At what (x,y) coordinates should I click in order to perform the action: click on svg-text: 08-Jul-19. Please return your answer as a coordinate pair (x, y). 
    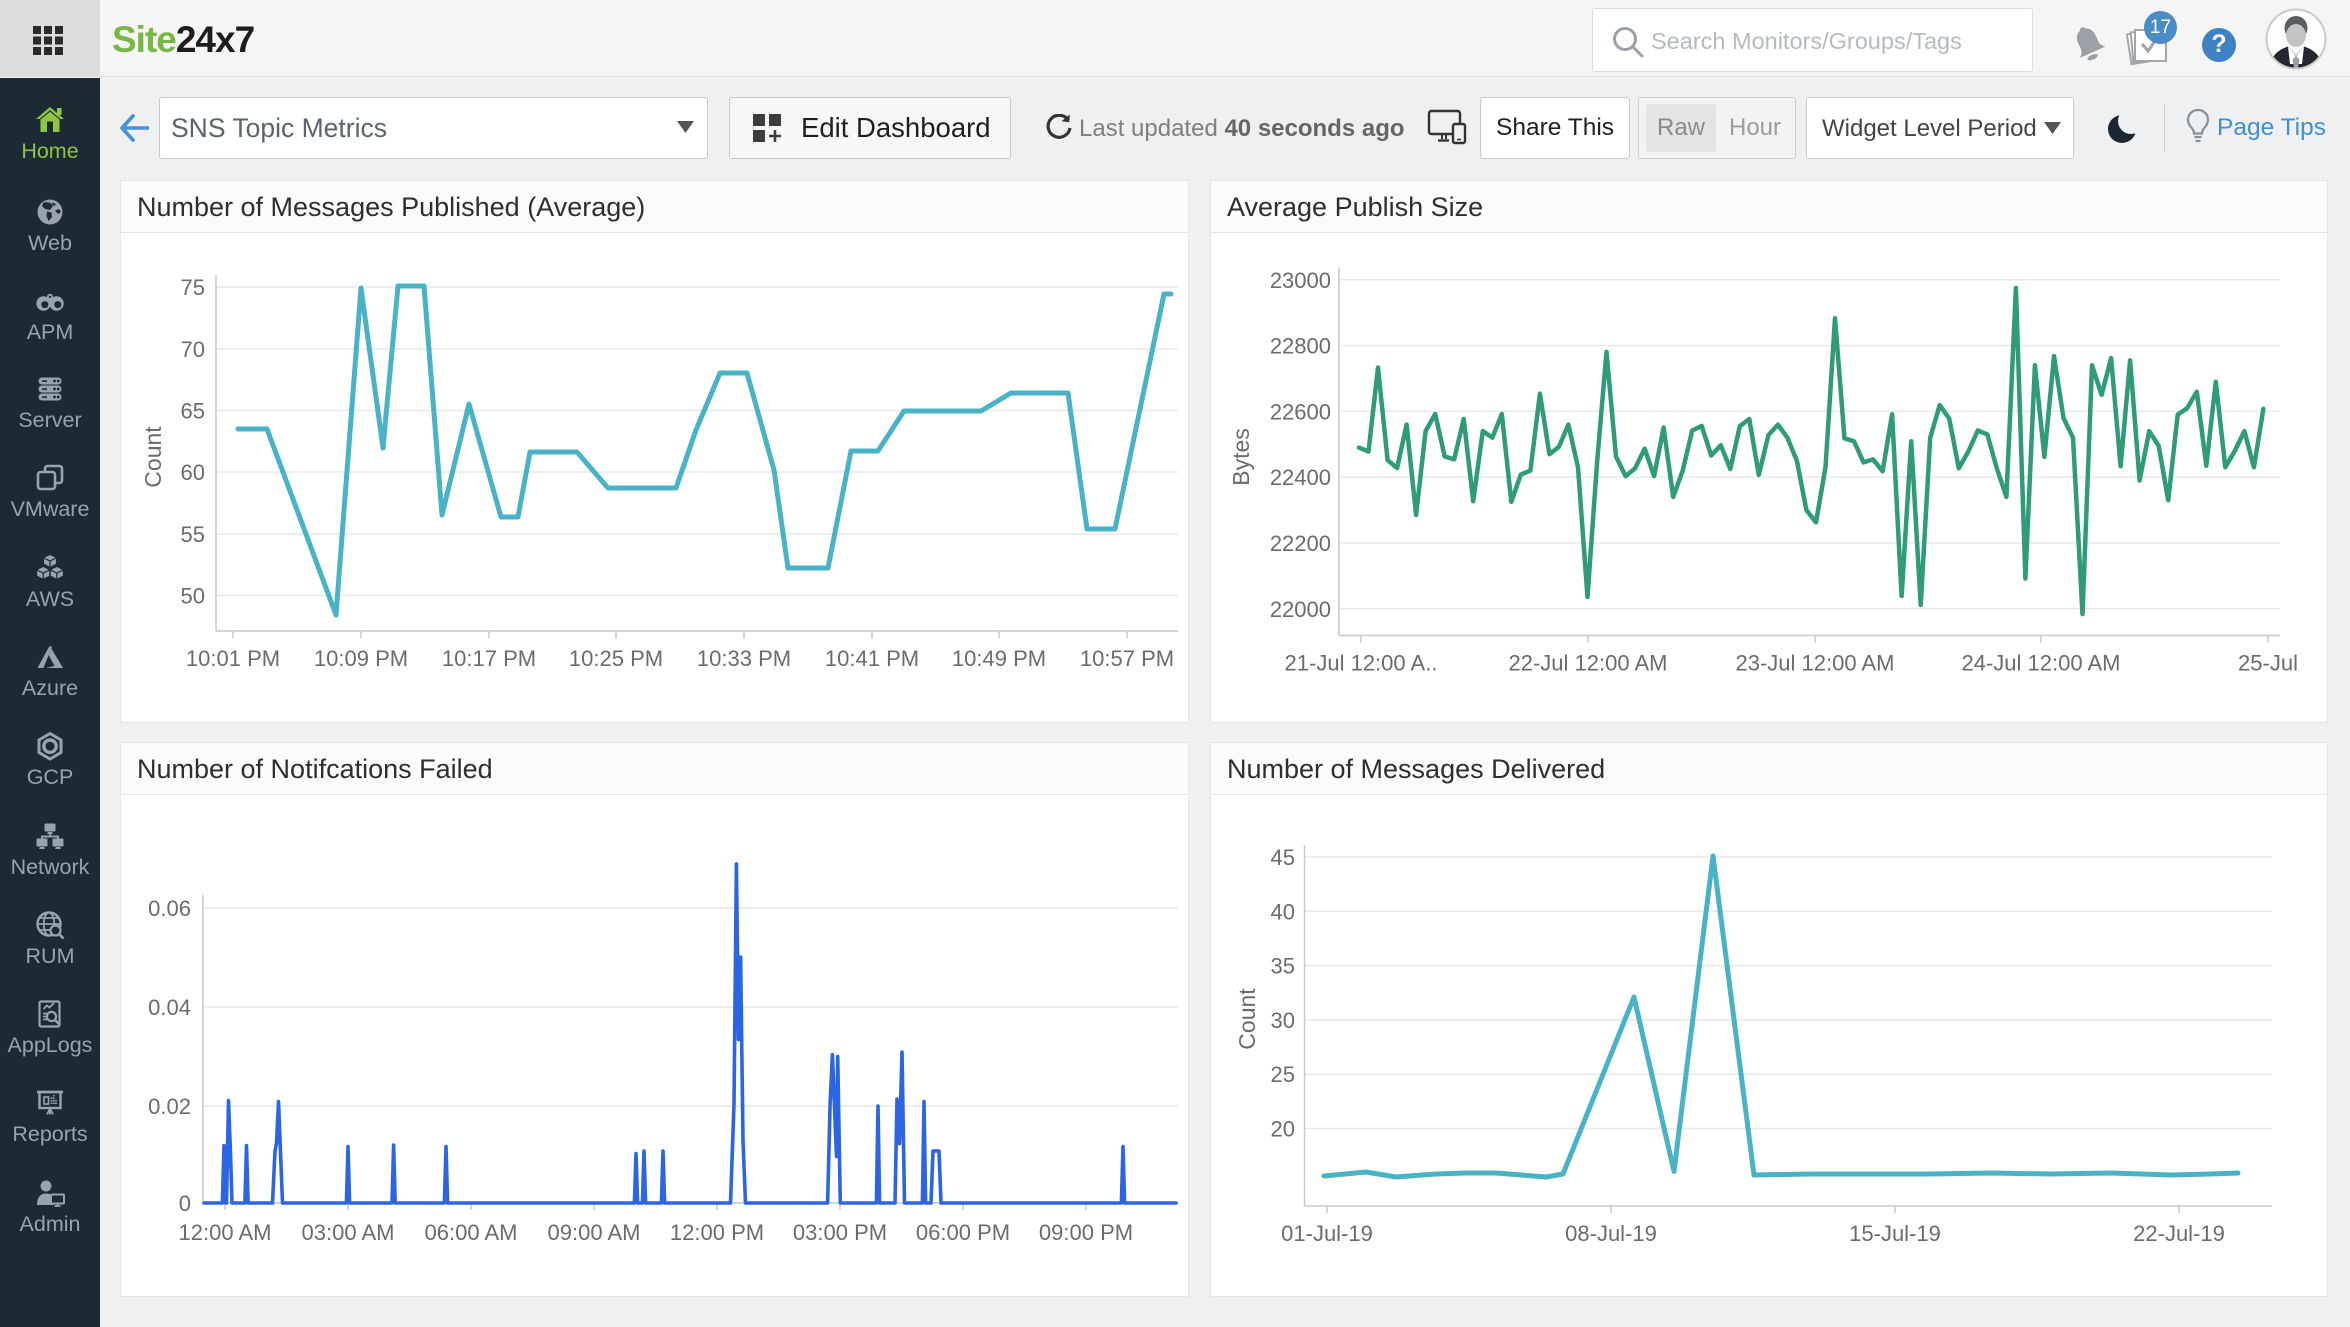
    Looking at the image, I should click on (1611, 1233).